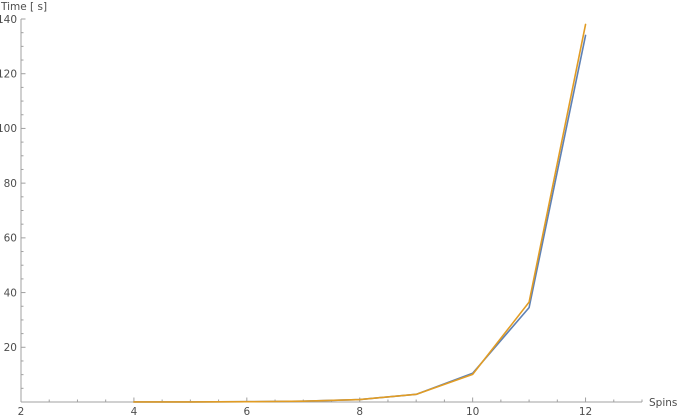  What do you see at coordinates (10, 293) in the screenshot?
I see `y-tick-label: 40` at bounding box center [10, 293].